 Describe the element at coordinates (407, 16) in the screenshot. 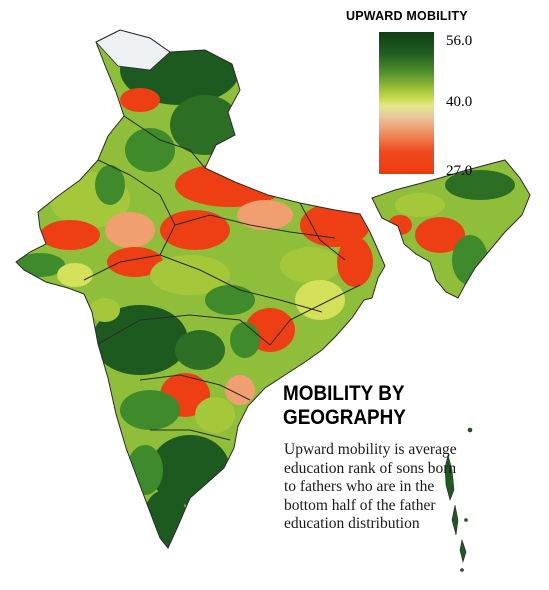

I see `legend-title: UPWARD MOBILITY` at that location.